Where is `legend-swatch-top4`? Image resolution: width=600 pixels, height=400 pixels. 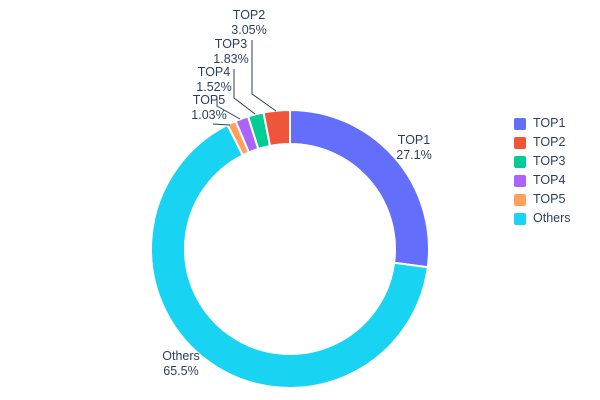
legend-swatch-top4 is located at coordinates (520, 180).